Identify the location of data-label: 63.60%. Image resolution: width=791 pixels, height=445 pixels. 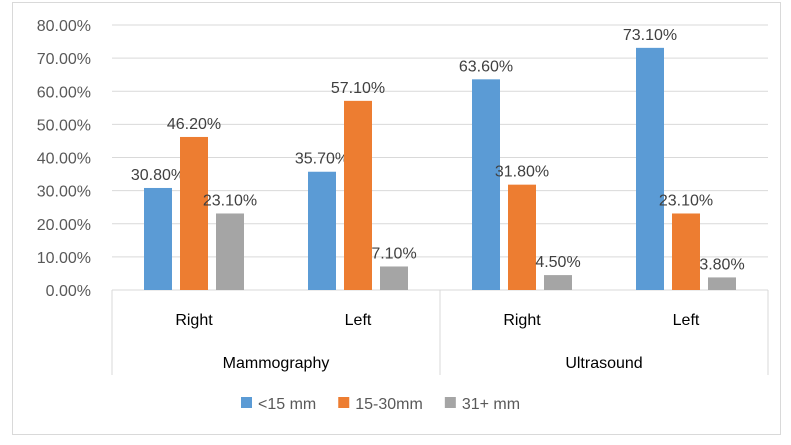
(486, 66).